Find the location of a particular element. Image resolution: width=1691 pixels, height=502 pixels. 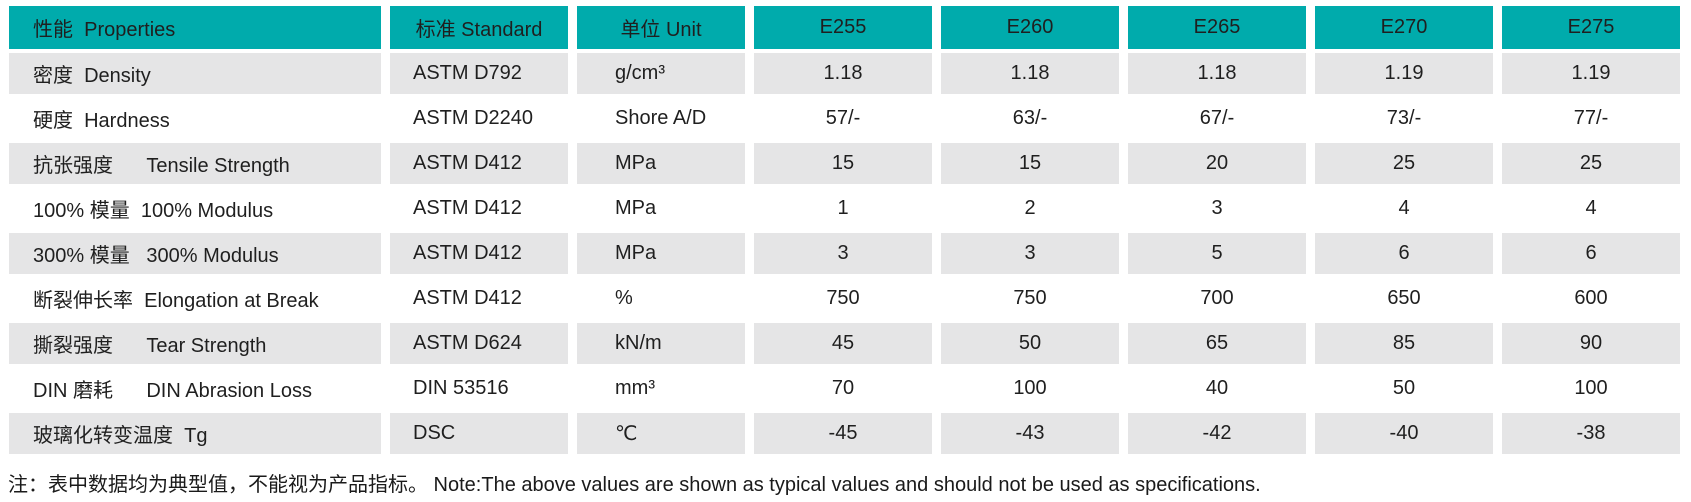

value-cell-e260: 15 is located at coordinates (1030, 163).